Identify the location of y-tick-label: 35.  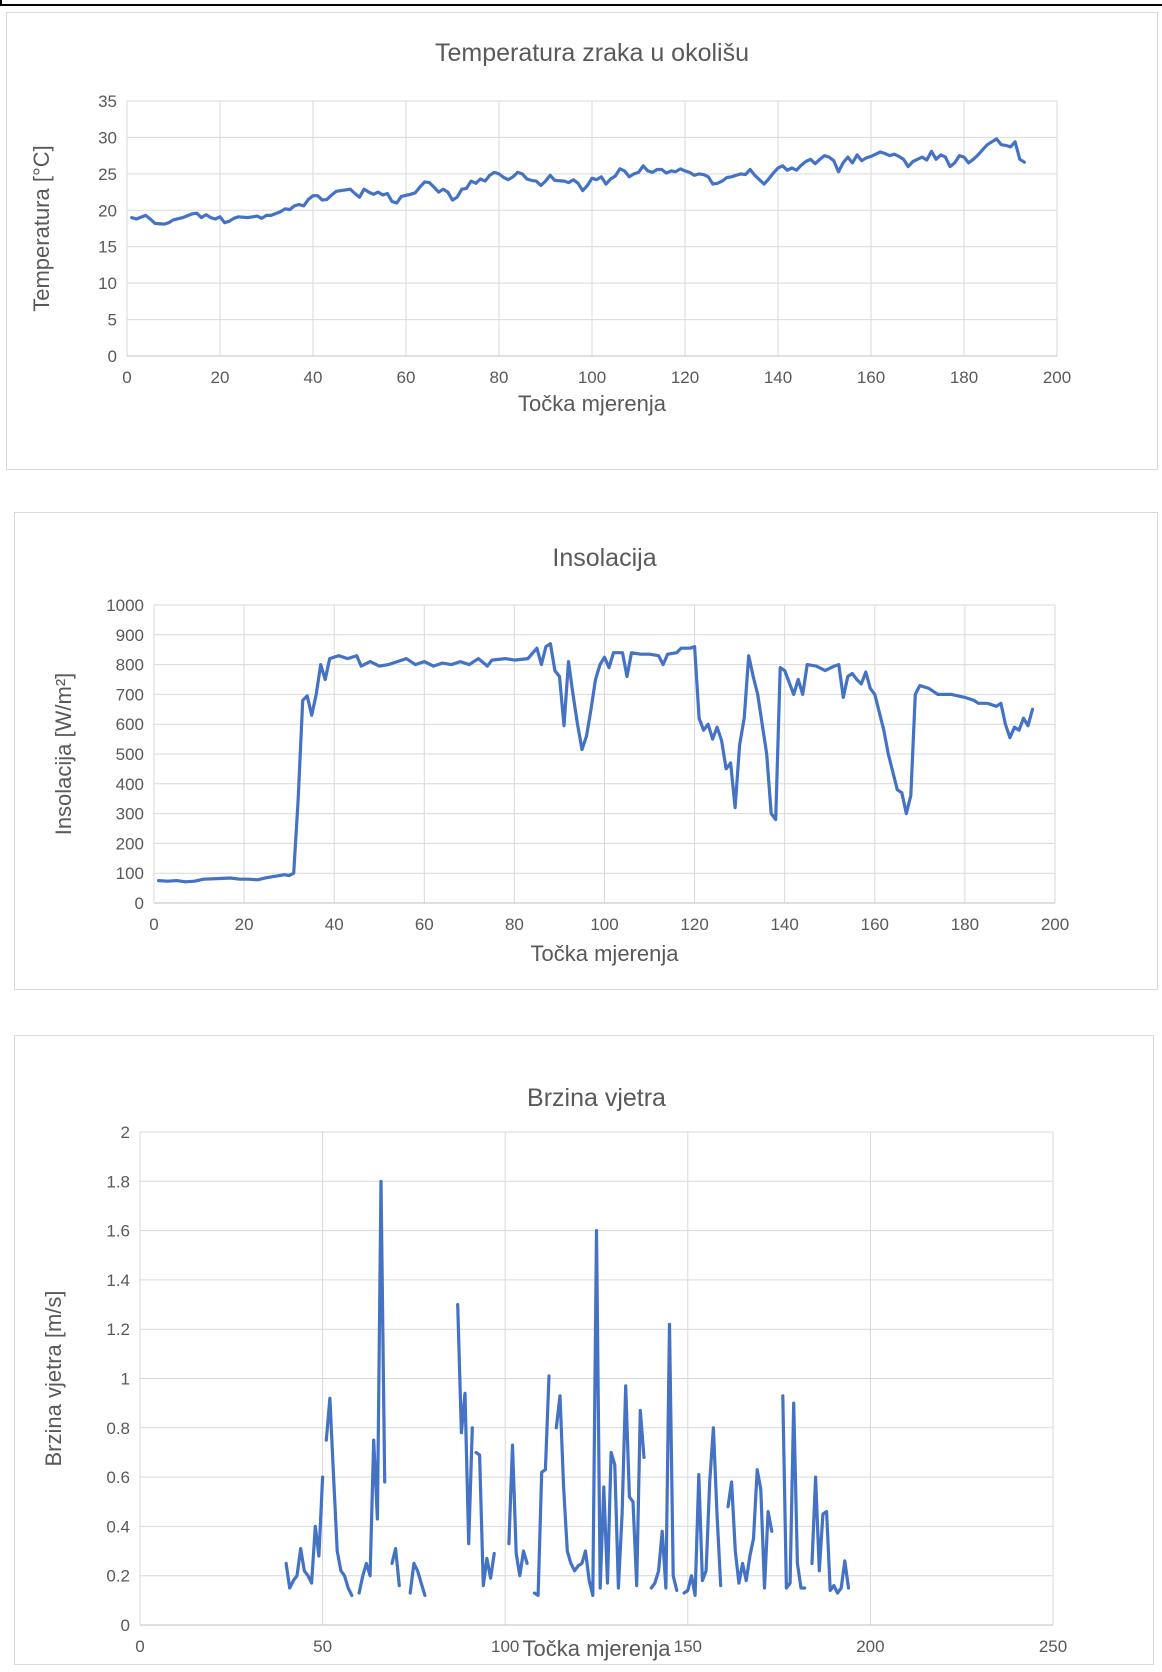
(107, 101).